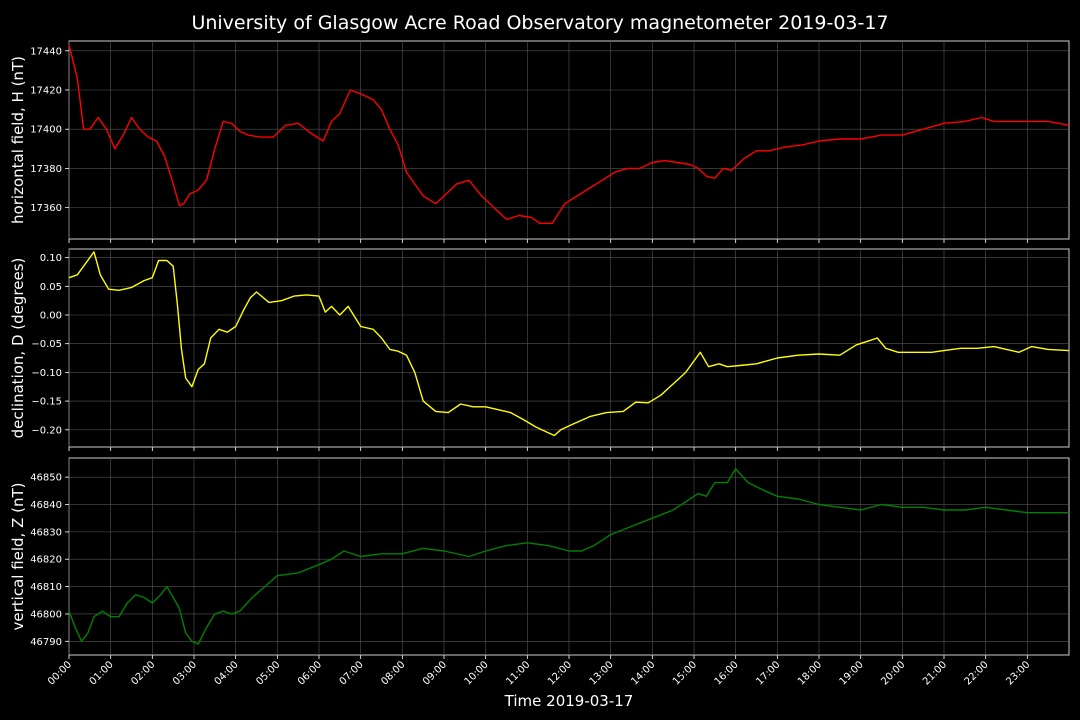  I want to click on y-tick-label: 17440, so click(46, 51).